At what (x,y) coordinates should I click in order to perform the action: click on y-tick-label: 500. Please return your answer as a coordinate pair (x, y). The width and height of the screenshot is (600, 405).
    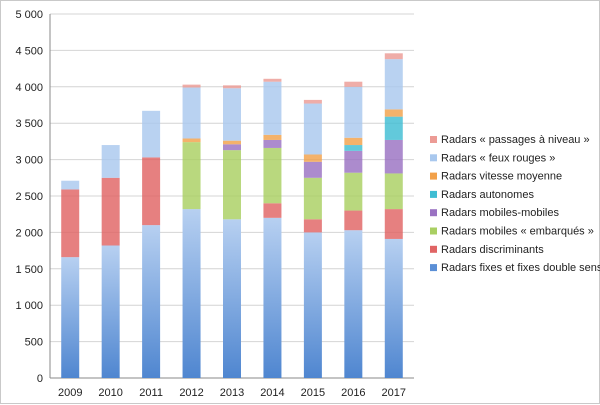
    Looking at the image, I should click on (34, 343).